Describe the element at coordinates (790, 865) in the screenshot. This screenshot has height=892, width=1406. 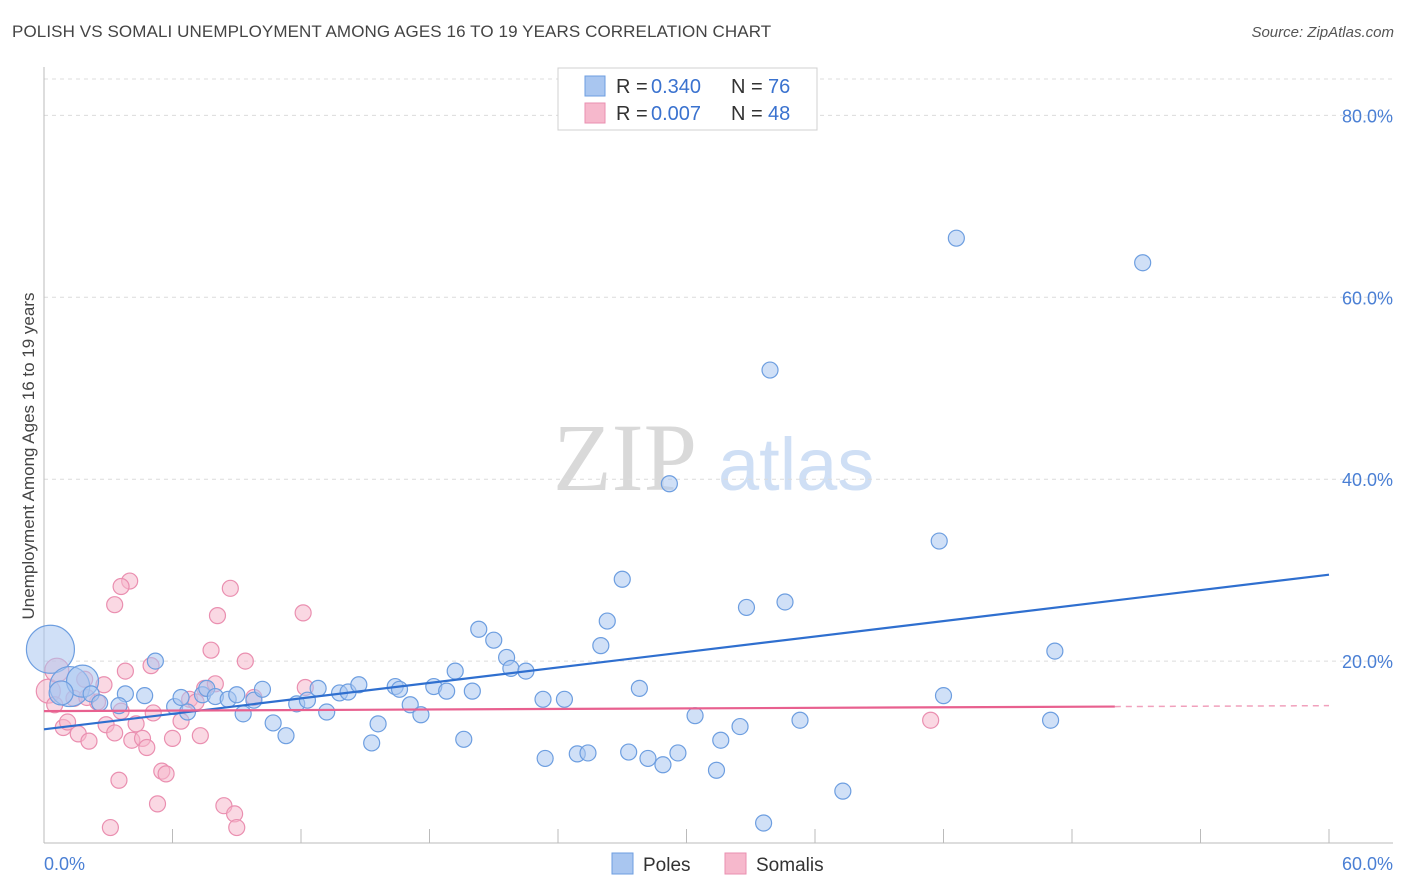
I see `bottom-legend-somalis: Somalis` at that location.